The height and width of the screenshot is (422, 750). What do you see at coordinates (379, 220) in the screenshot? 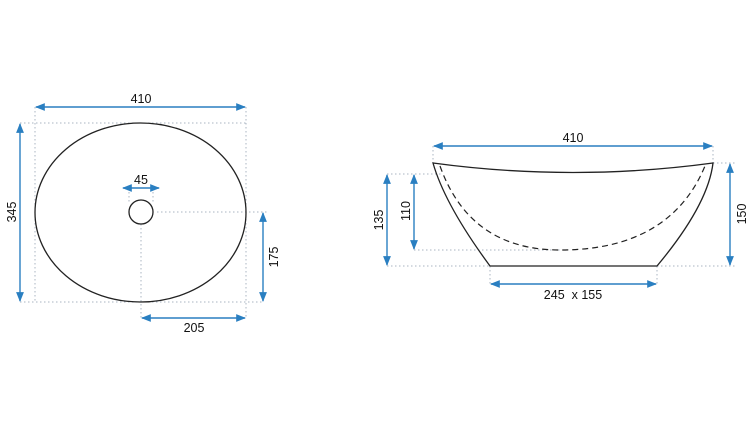
I see `outer-height-label: 135` at bounding box center [379, 220].